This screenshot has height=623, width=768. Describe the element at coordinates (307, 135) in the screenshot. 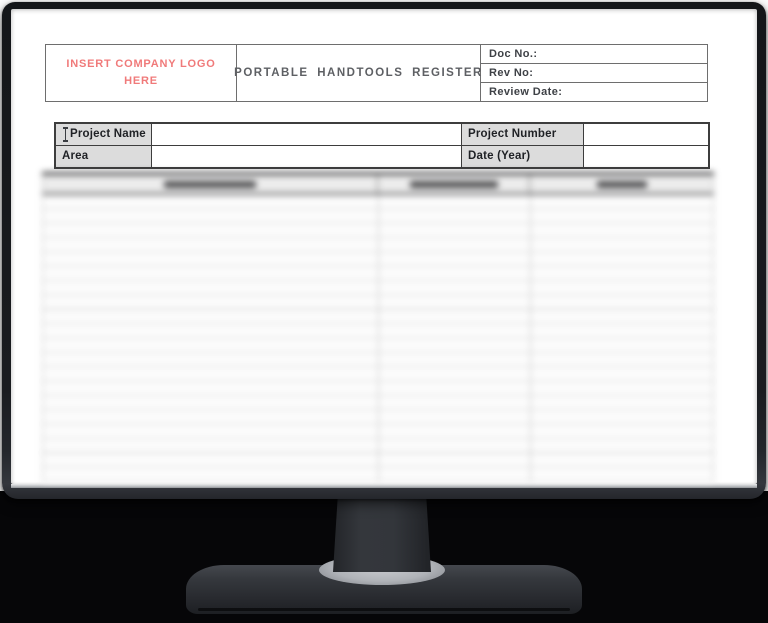

I see `project-name-value-cell` at that location.